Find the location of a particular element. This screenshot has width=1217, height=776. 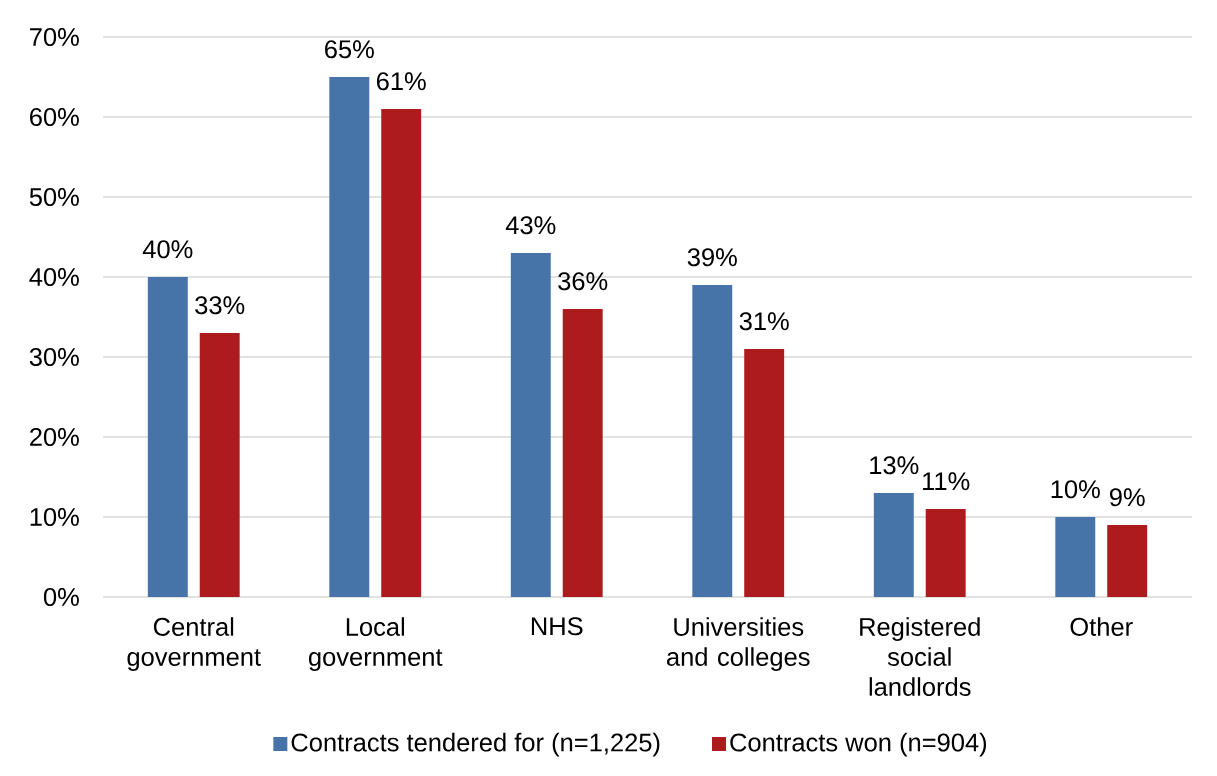

data-label: 39% is located at coordinates (712, 257).